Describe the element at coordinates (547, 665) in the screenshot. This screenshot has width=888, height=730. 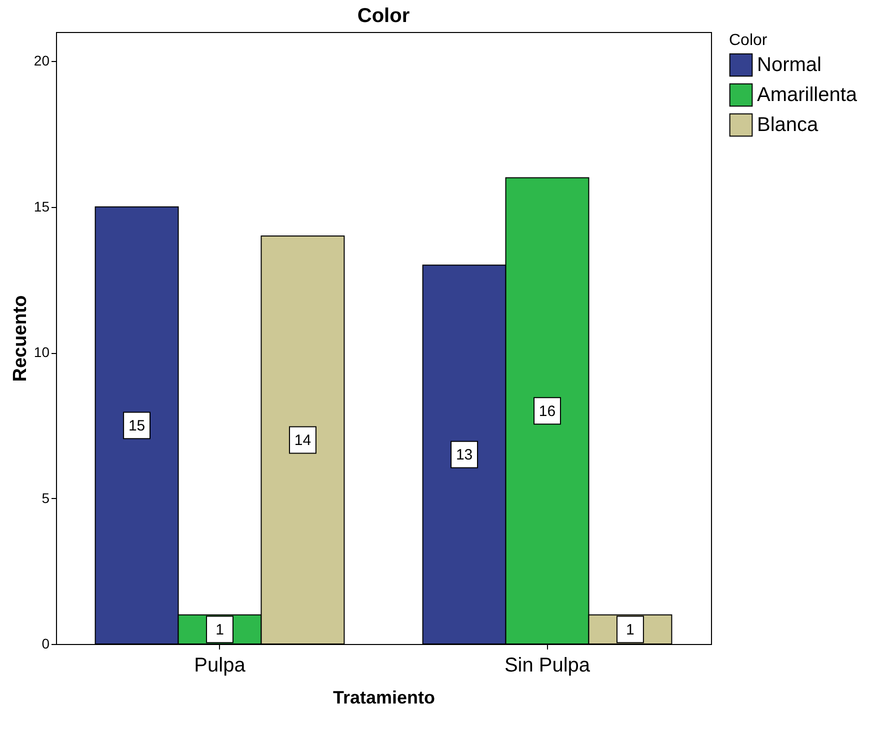
I see `x-tick-label: Sin Pulpa` at that location.